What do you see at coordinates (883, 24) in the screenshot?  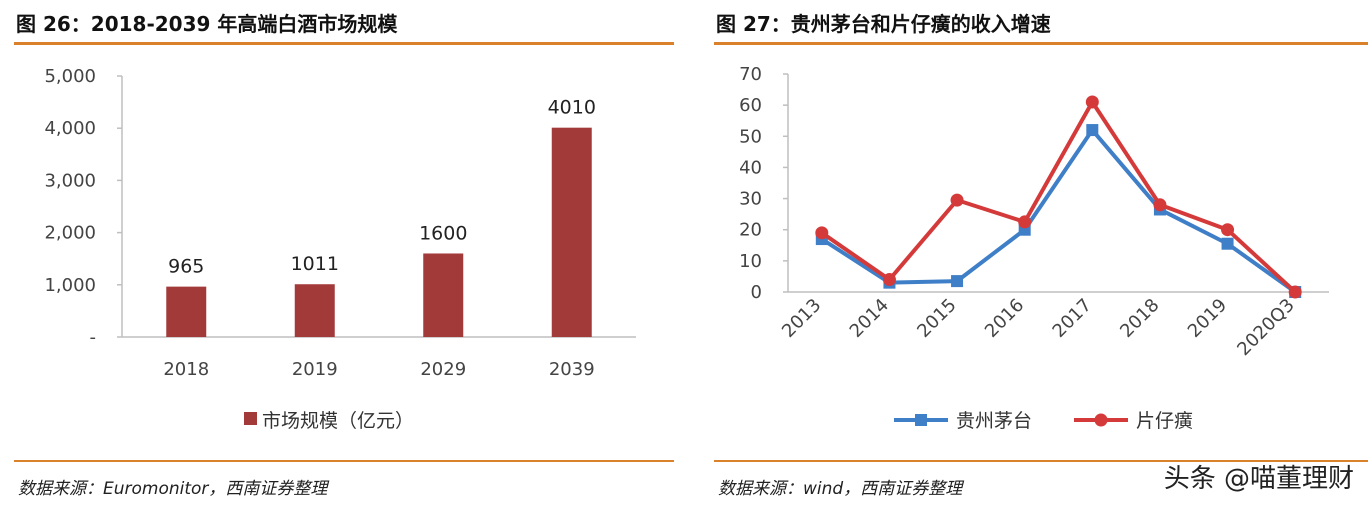 I see `right-chart-title: 图 27：贵州茅台和片仔癀的收入增速` at bounding box center [883, 24].